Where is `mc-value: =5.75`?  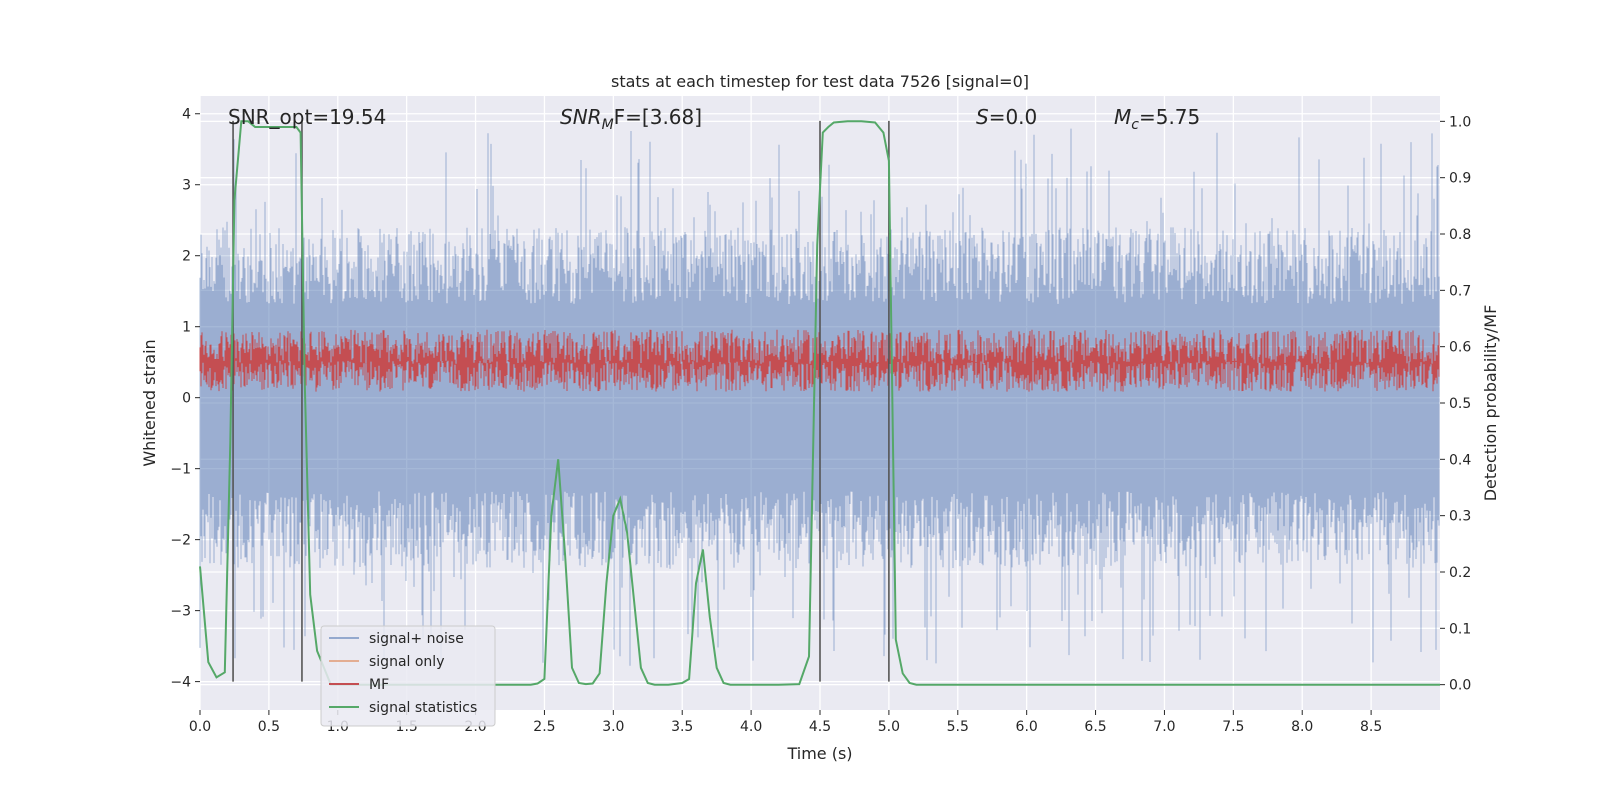
mc-value: =5.75 is located at coordinates (1169, 117).